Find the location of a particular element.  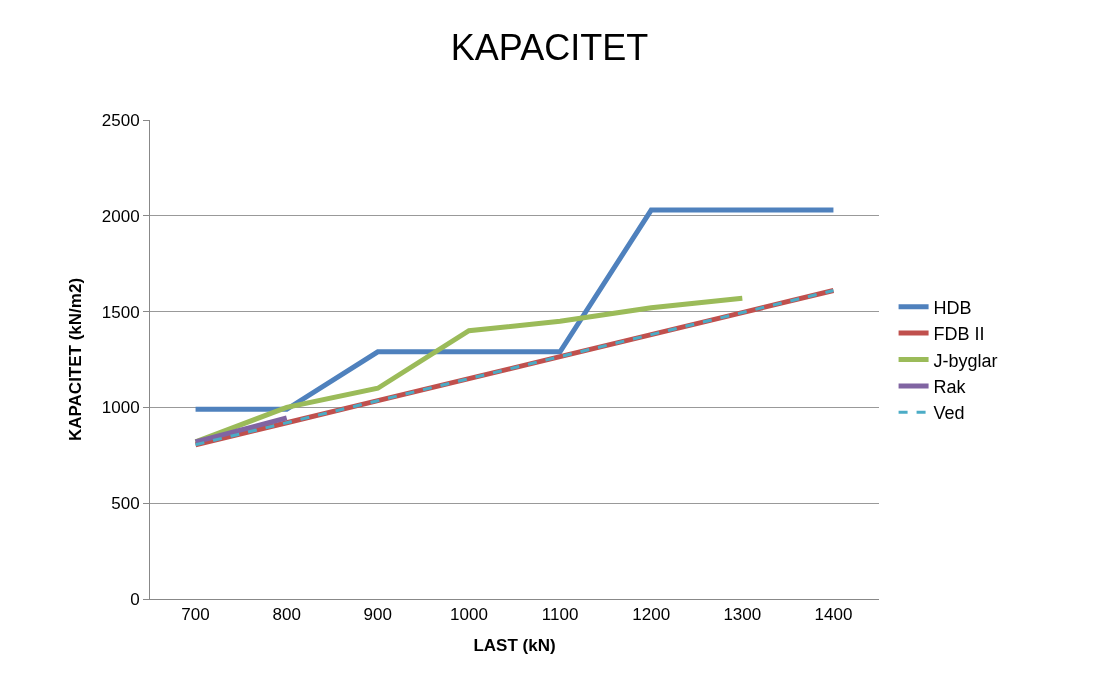

y-tick-label: 1000 is located at coordinates (120, 408).